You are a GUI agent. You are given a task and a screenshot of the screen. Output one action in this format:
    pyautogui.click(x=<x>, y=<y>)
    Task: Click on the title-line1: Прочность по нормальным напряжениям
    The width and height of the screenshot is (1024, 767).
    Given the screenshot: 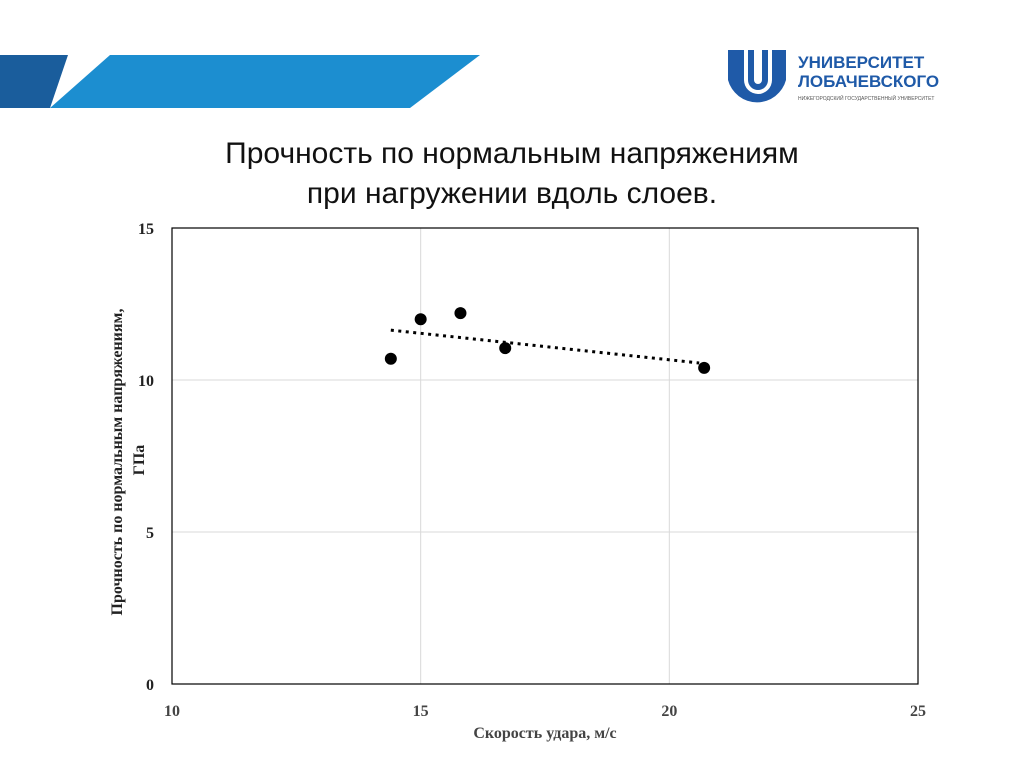 What is the action you would take?
    pyautogui.click(x=512, y=153)
    